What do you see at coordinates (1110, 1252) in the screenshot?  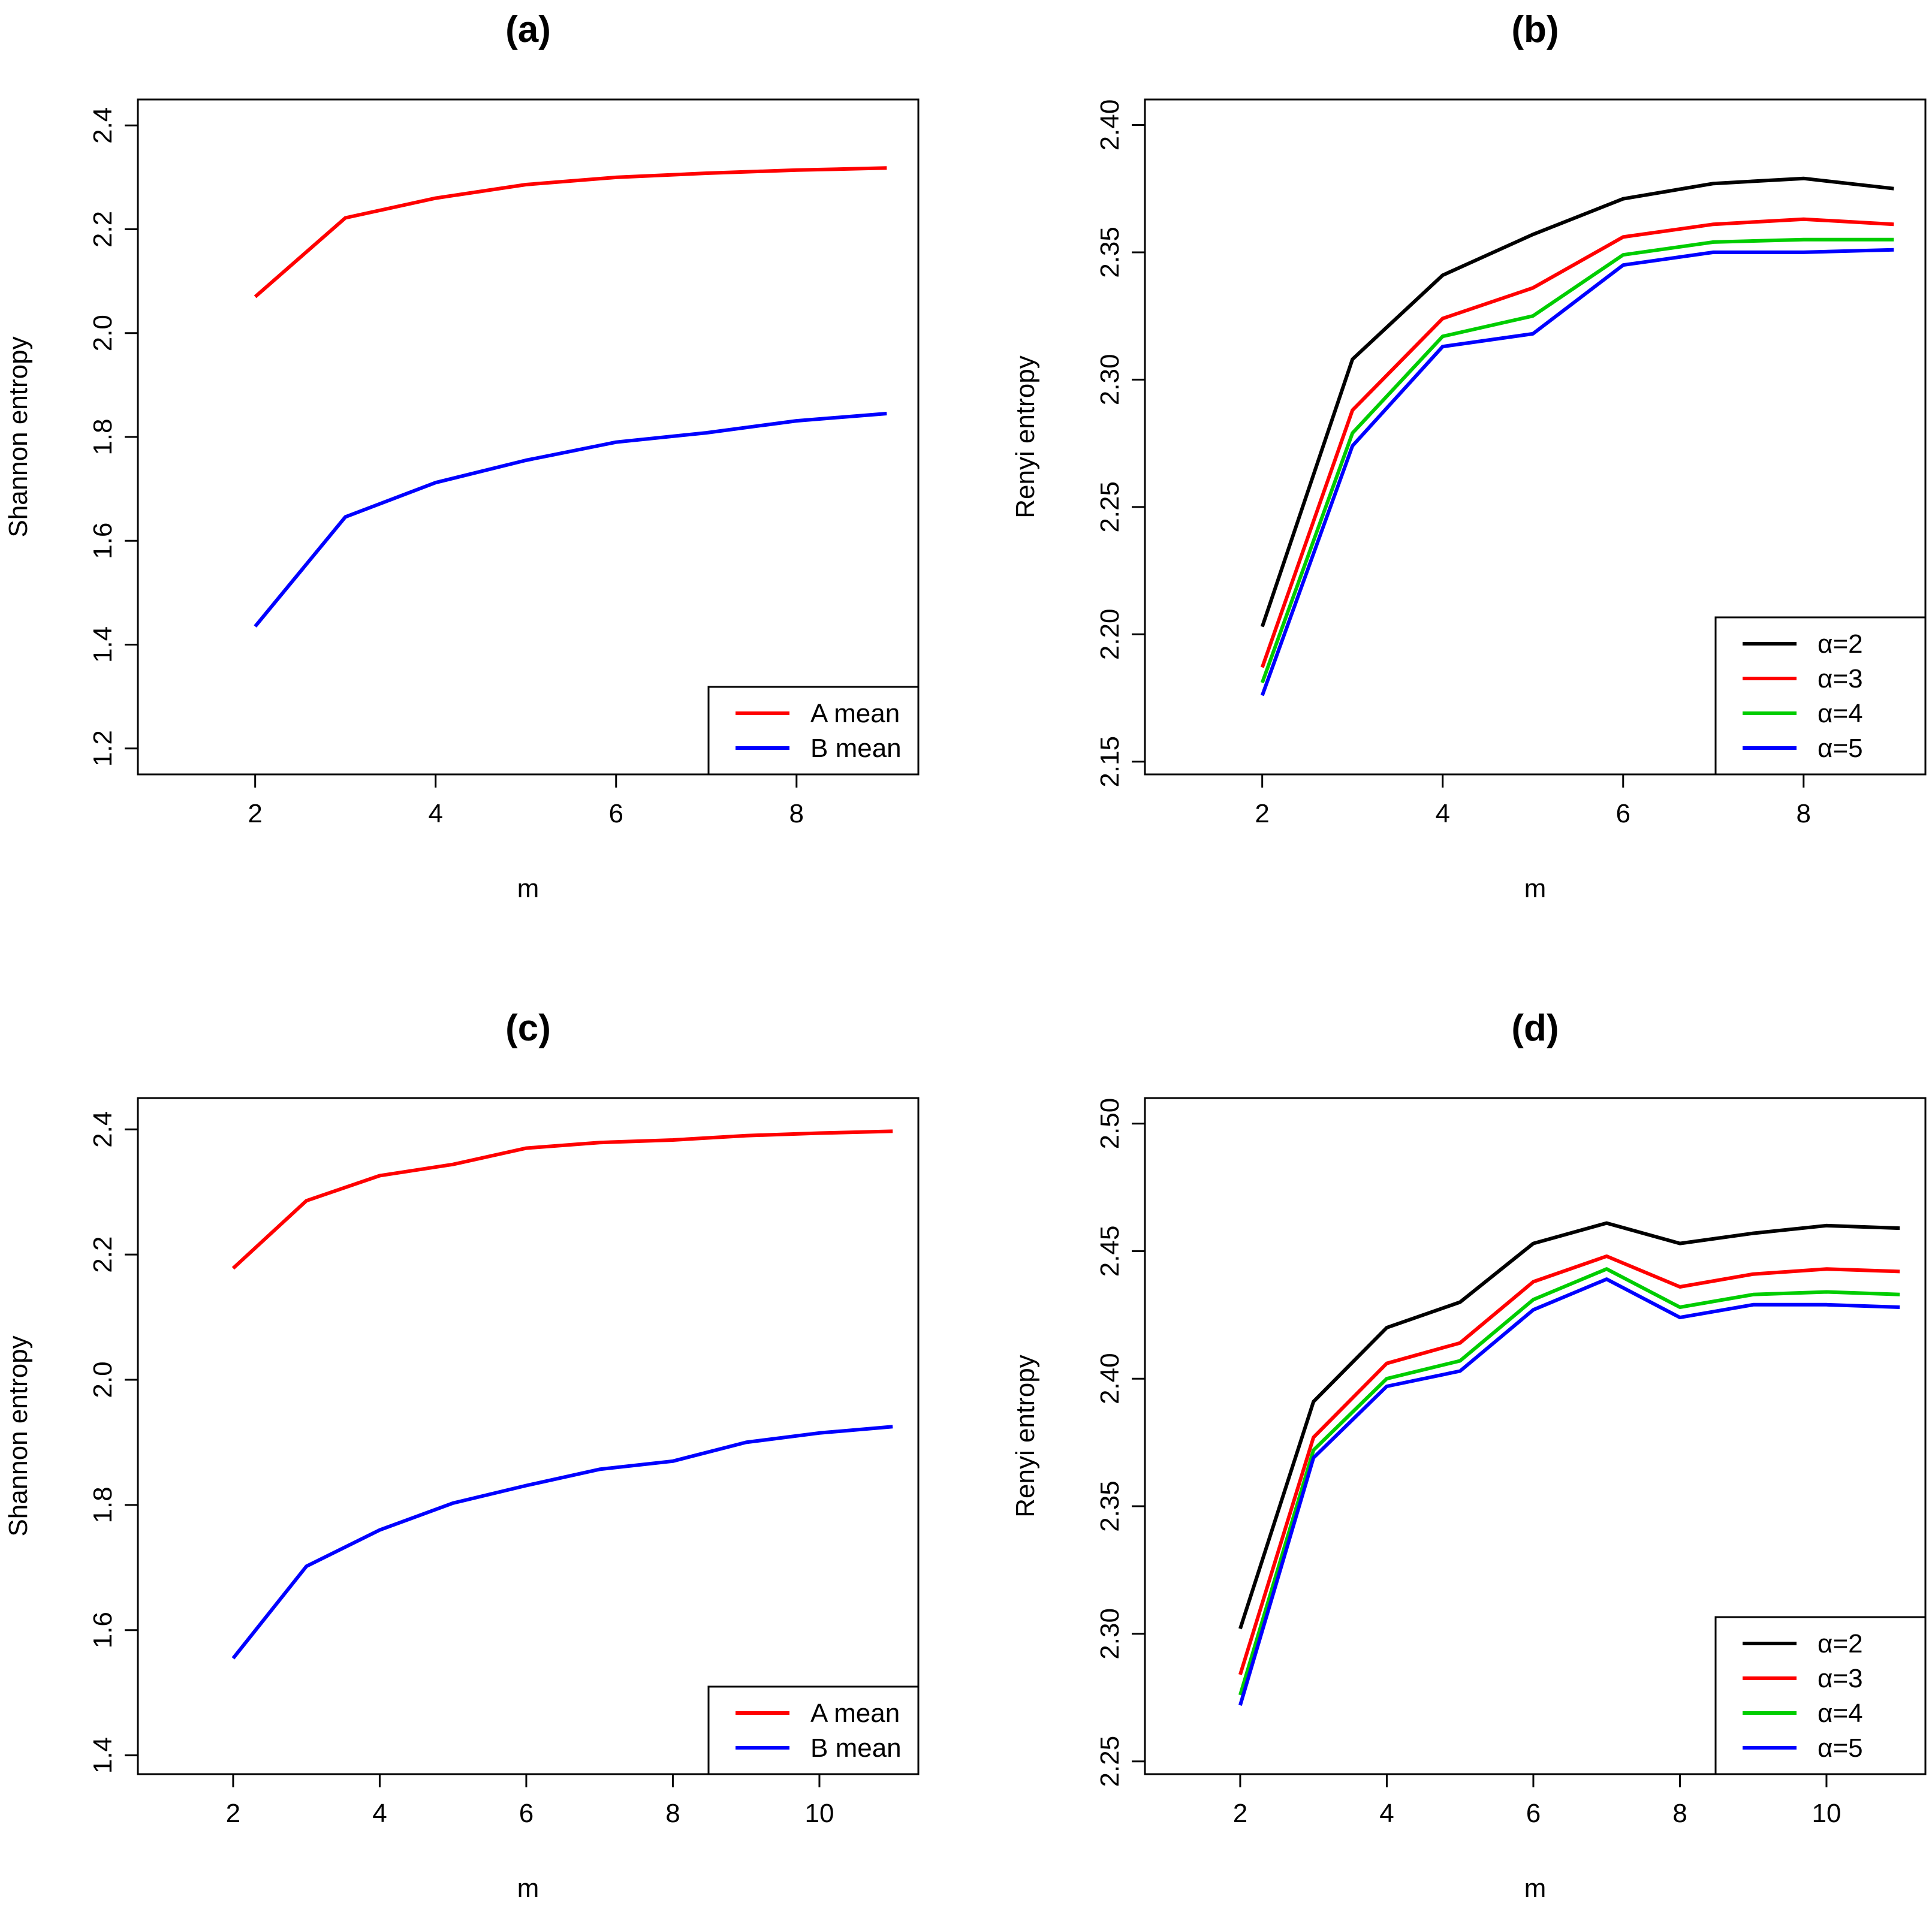 I see `y-tick-label: 2.45` at bounding box center [1110, 1252].